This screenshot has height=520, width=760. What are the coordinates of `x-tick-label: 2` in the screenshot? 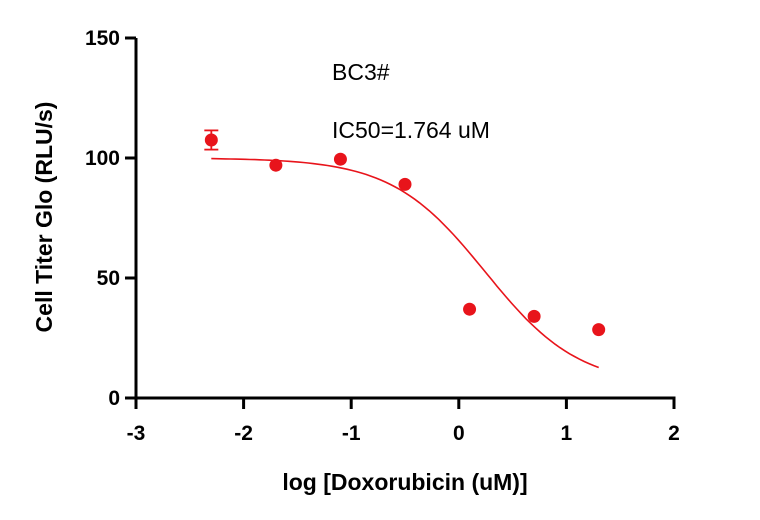 It's located at (674, 433).